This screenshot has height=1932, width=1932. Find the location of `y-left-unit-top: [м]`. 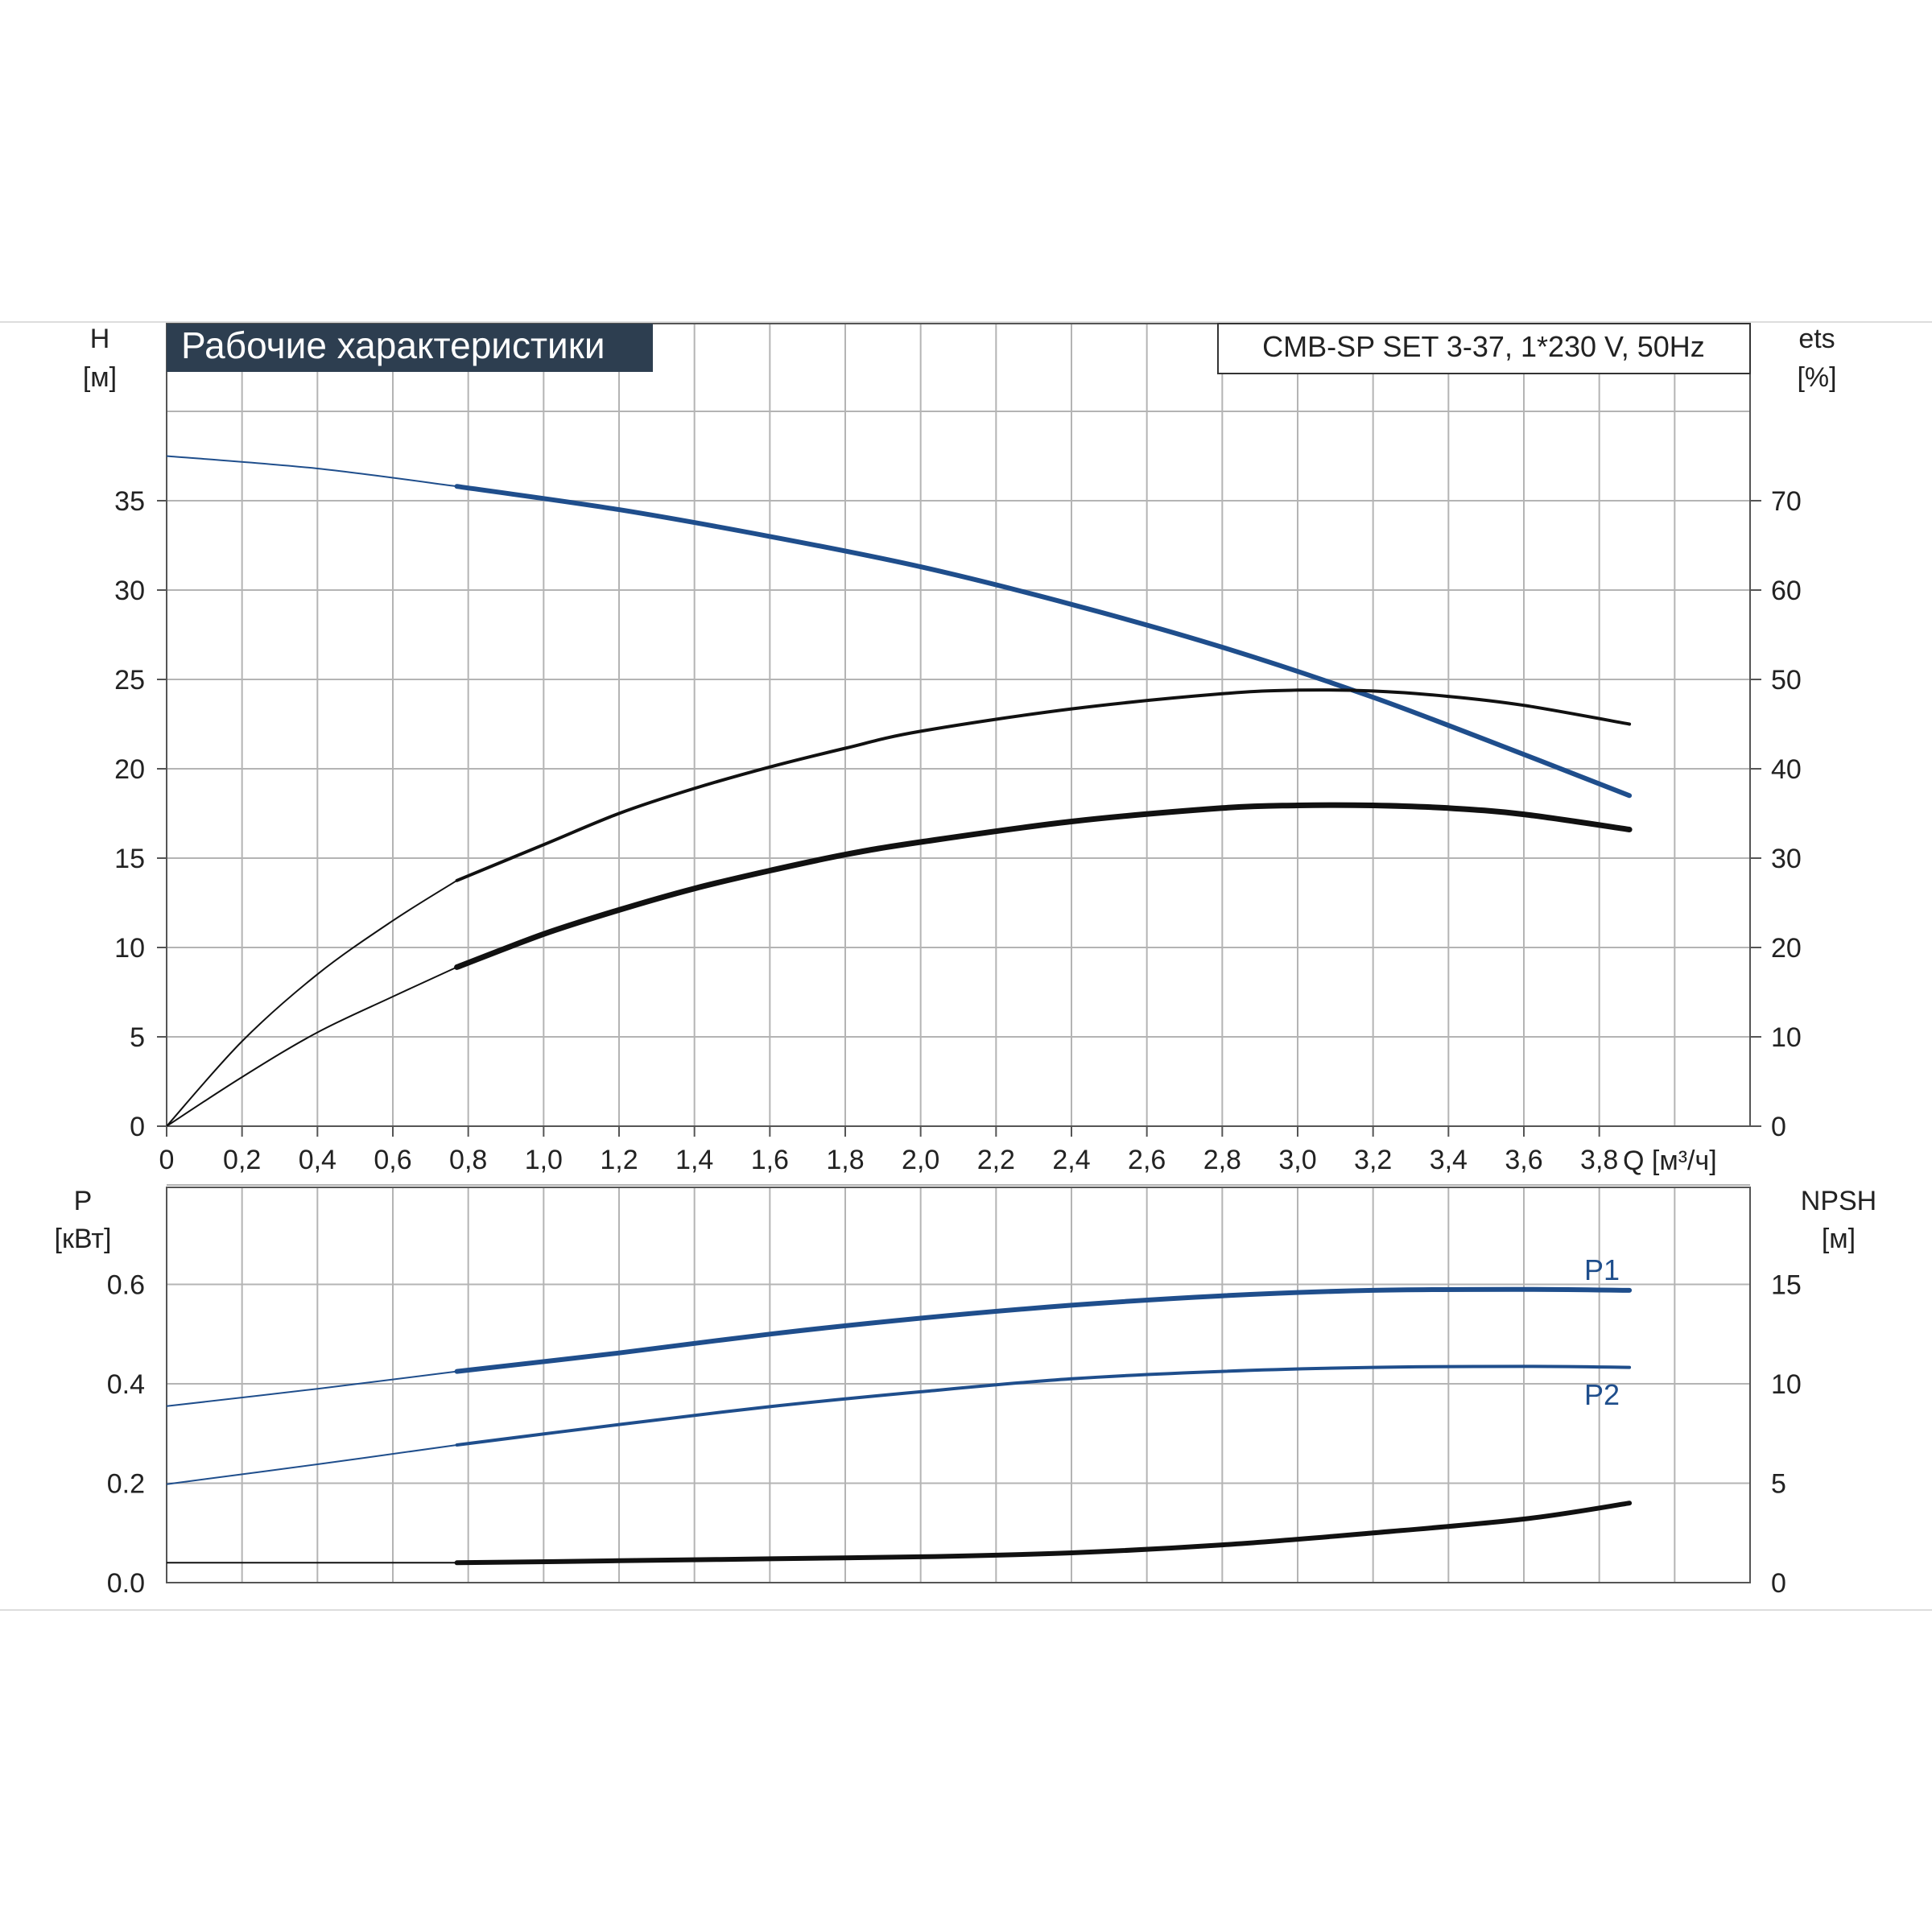

y-left-unit-top: [м] is located at coordinates (100, 377).